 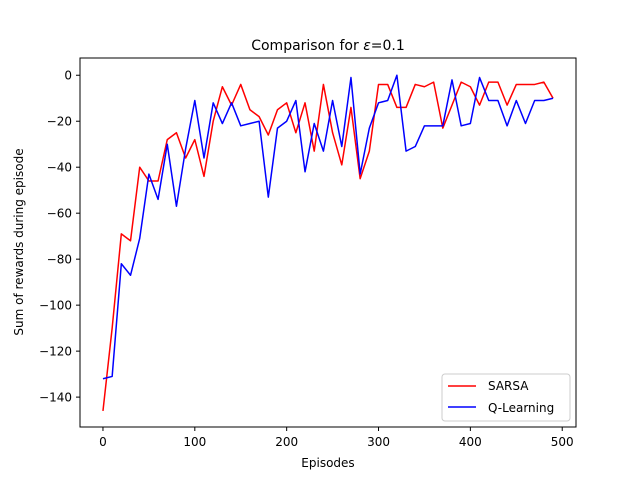 I want to click on x-axis-label: Episodes, so click(x=327, y=463).